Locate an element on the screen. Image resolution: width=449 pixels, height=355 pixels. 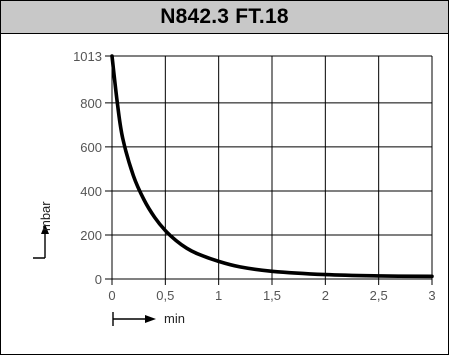
axis-arrows is located at coordinates (94, 275).